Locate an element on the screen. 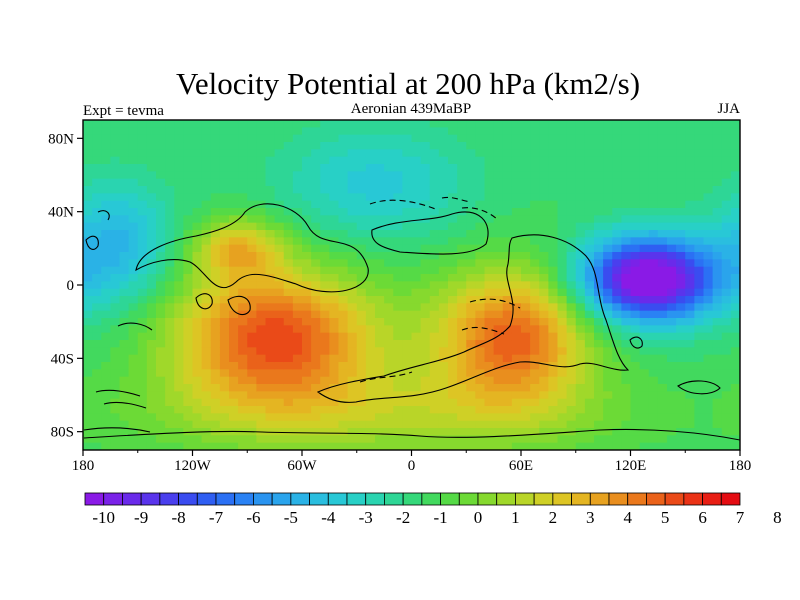 This screenshot has width=800, height=600. x-tick-label: 60E is located at coordinates (521, 466).